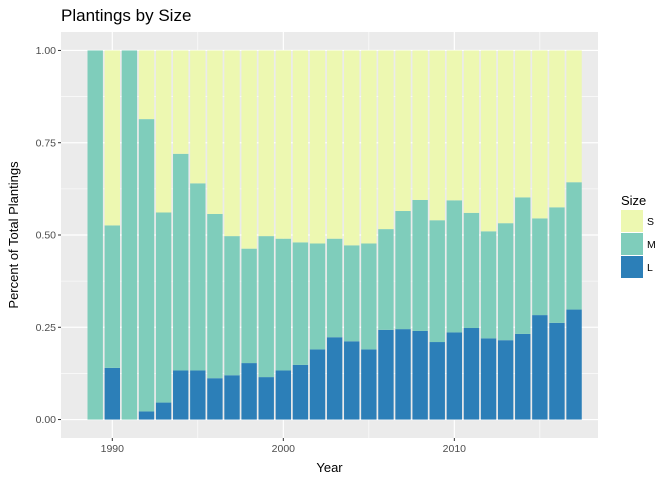 Image resolution: width=672 pixels, height=480 pixels. What do you see at coordinates (284, 449) in the screenshot?
I see `x-tick-label: 2000` at bounding box center [284, 449].